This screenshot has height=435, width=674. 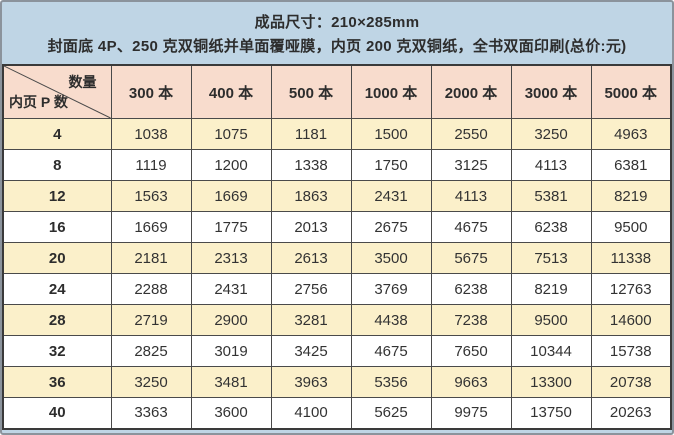 I want to click on price-cell: 3281, so click(x=311, y=320).